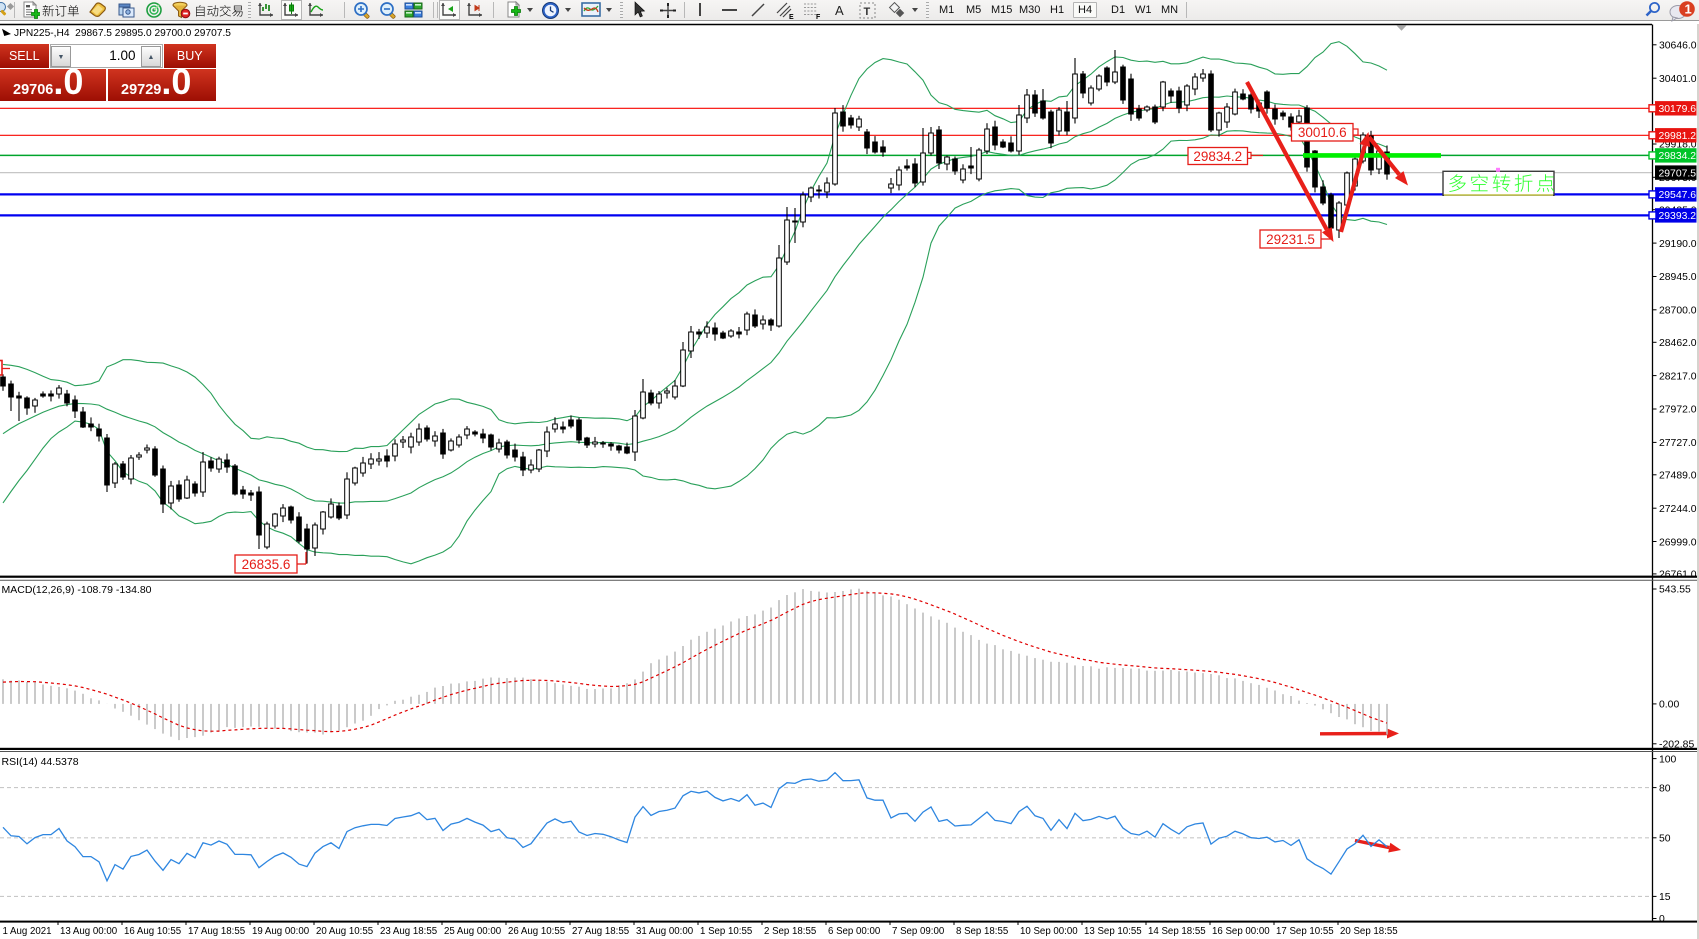  I want to click on svg-text: 29981.2, so click(1678, 136).